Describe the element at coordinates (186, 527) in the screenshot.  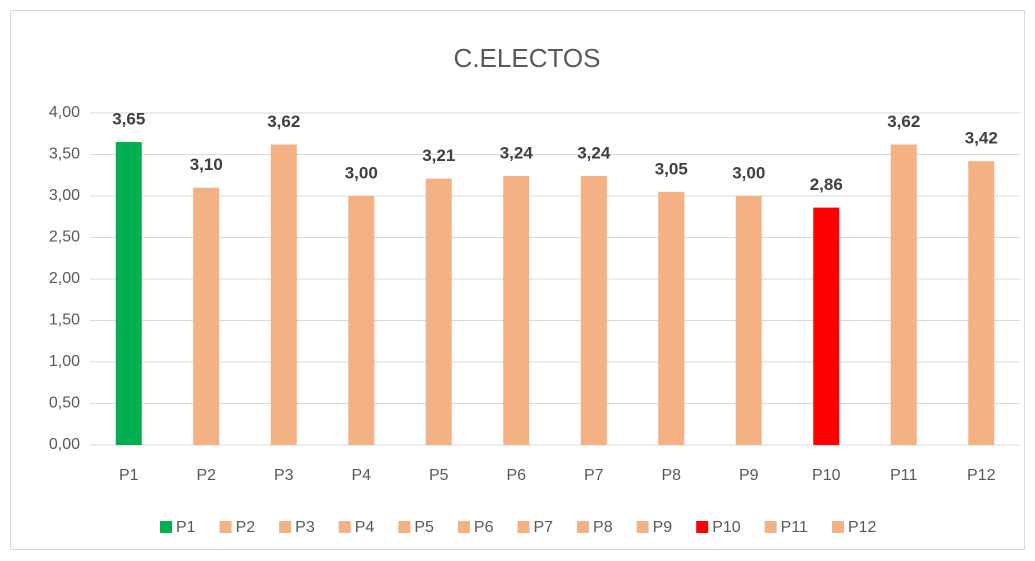
I see `legend-label: P1` at that location.